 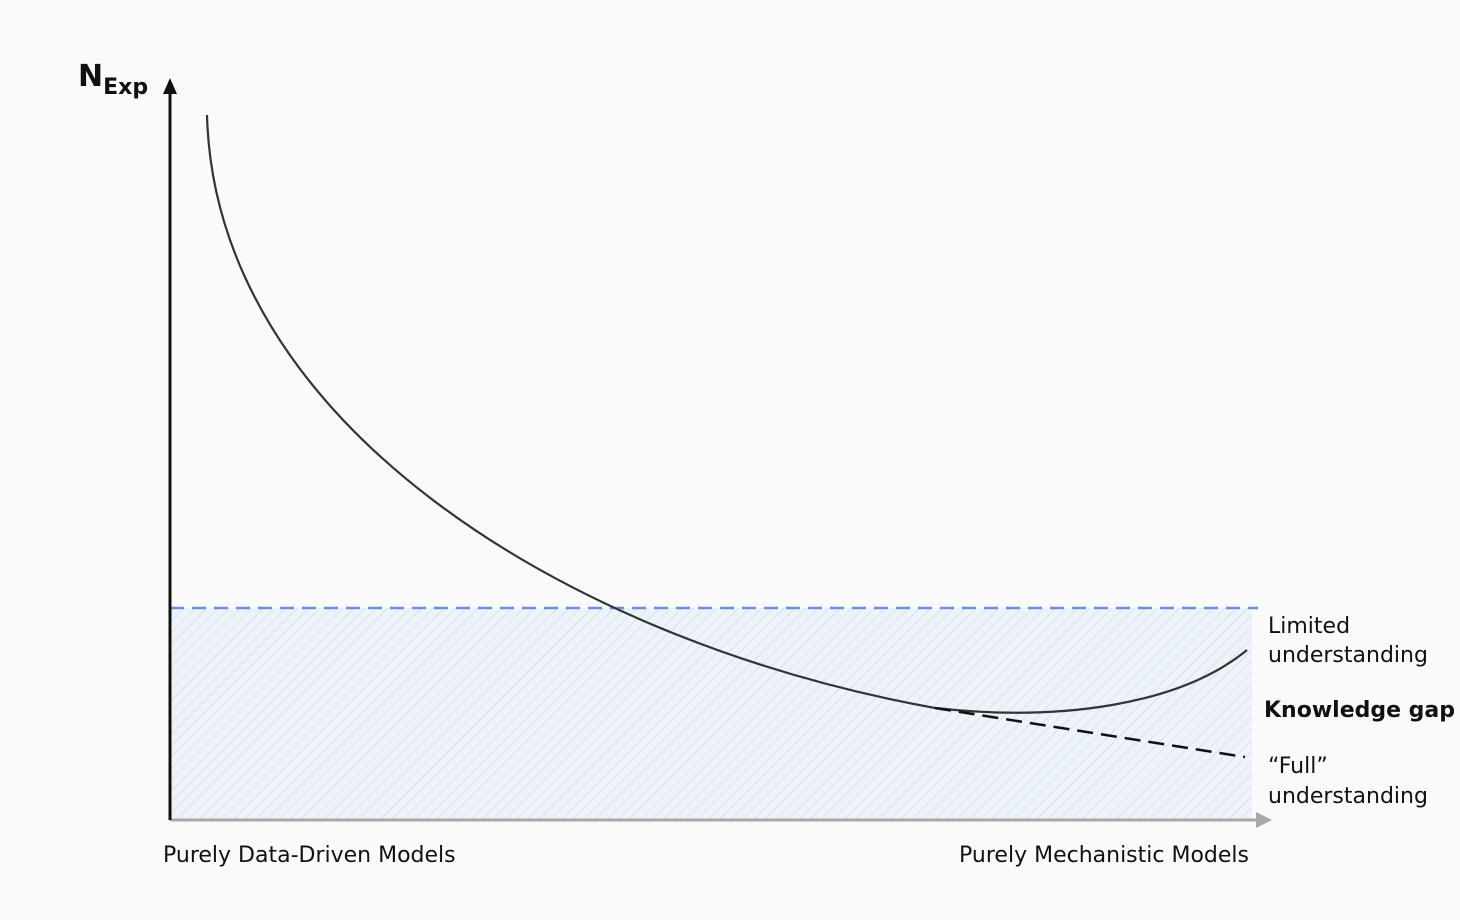 I want to click on y-axis-label: NExp, so click(x=113, y=79).